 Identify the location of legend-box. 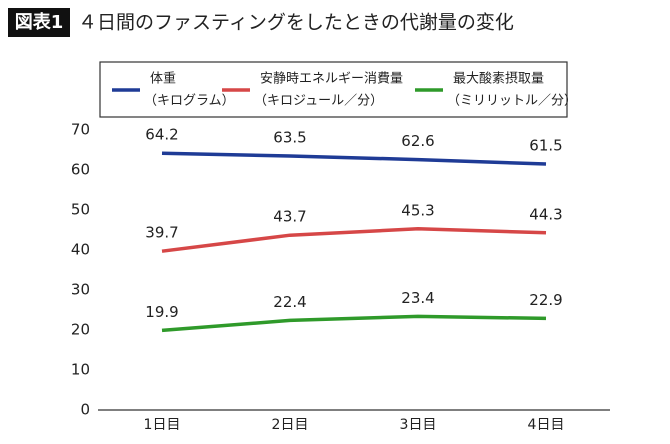
(333, 89).